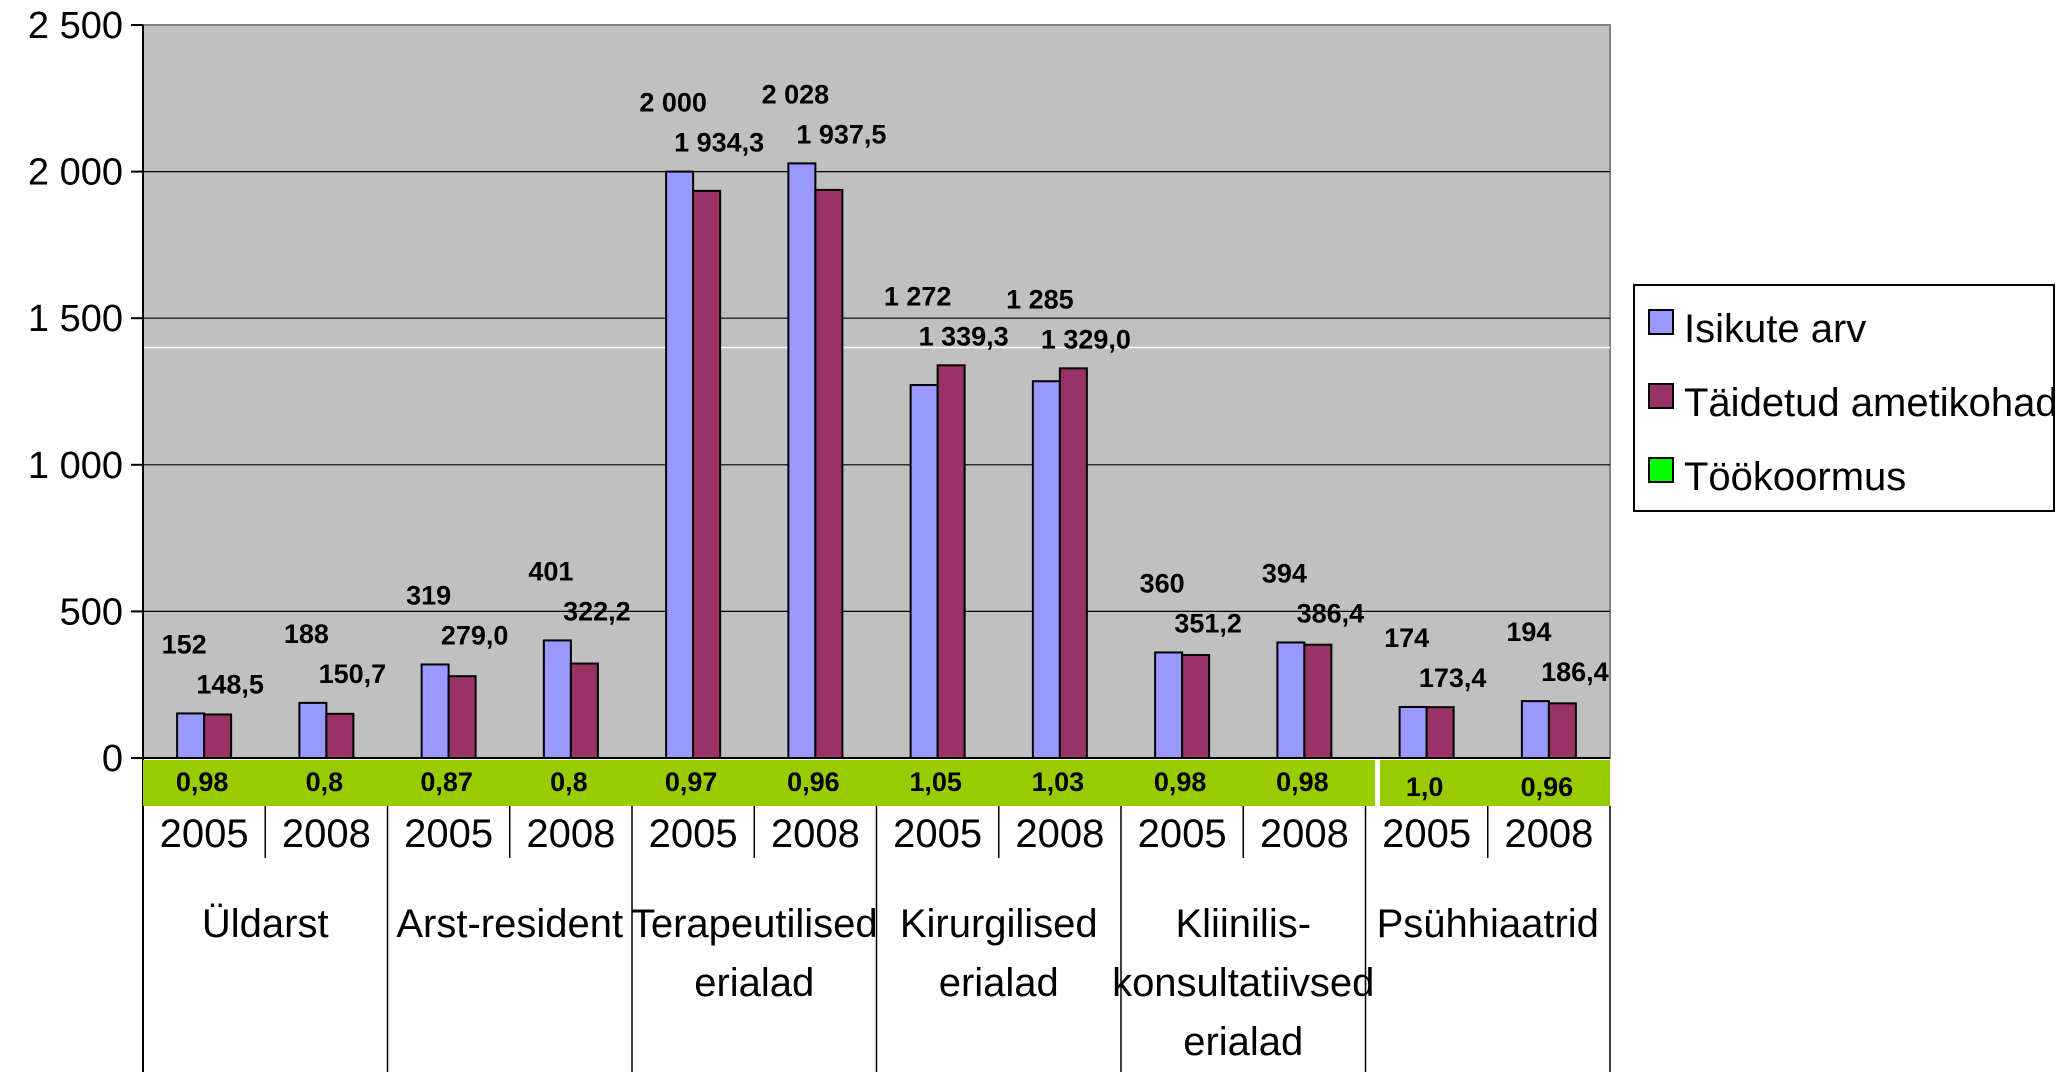  Describe the element at coordinates (673, 103) in the screenshot. I see `data-label-isikute-arv: 2 000` at that location.